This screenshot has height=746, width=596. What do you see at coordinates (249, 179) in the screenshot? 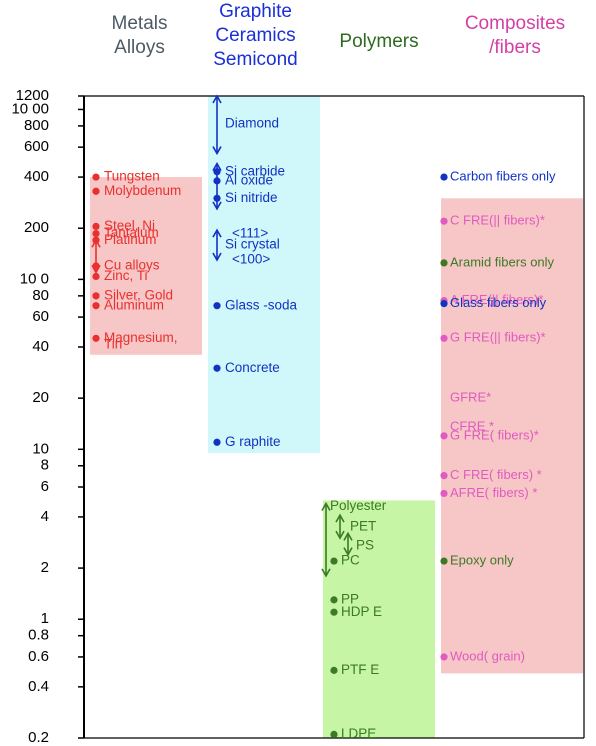
I see `point-label: Al oxide` at bounding box center [249, 179].